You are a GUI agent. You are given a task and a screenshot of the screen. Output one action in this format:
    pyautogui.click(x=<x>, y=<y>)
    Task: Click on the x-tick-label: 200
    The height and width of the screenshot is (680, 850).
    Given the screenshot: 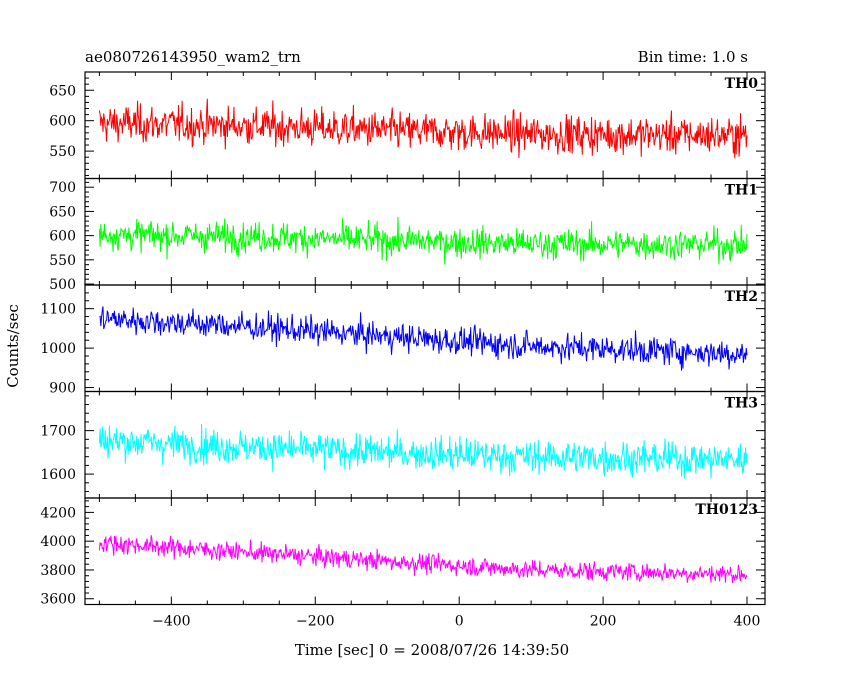 What is the action you would take?
    pyautogui.click(x=603, y=622)
    